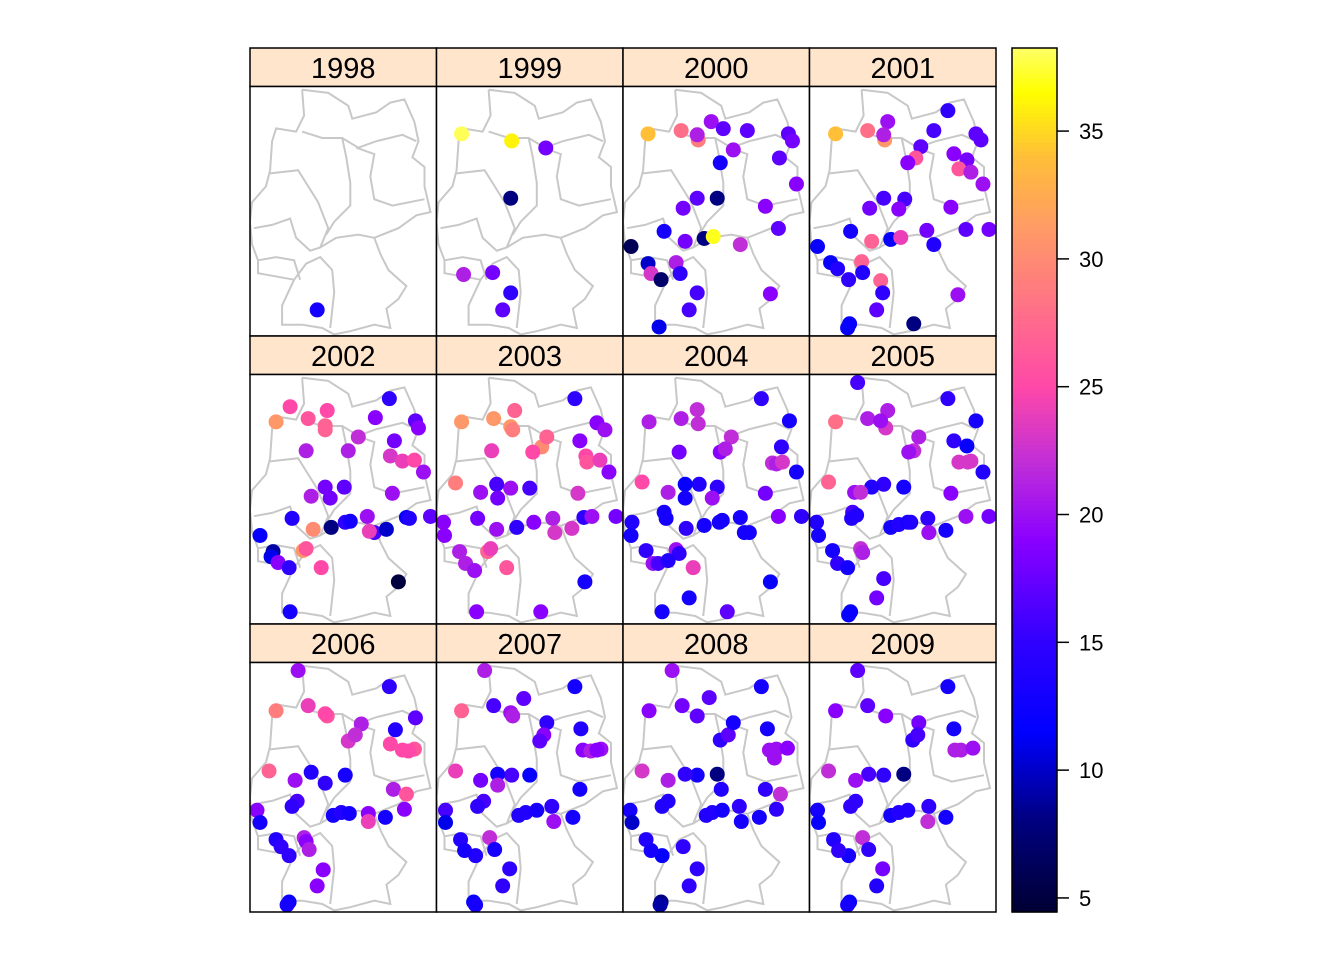 The width and height of the screenshot is (1344, 960). I want to click on panel-2000: 2000, so click(716, 192).